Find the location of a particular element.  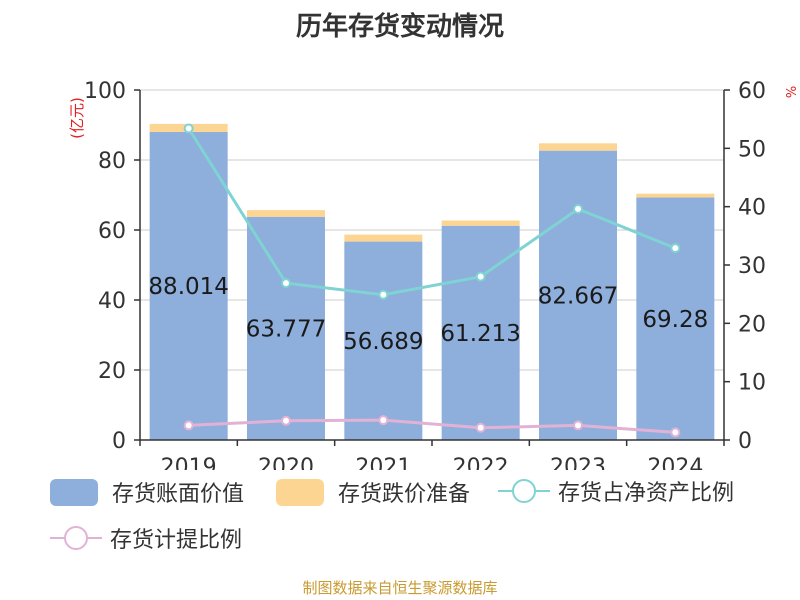

legend-item-net-asset-ratio: 存货占净资产比例 is located at coordinates (616, 491).